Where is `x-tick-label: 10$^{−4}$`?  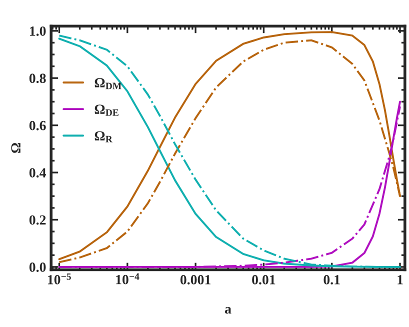 x-tick-label: 10$^{−4}$ is located at coordinates (128, 278).